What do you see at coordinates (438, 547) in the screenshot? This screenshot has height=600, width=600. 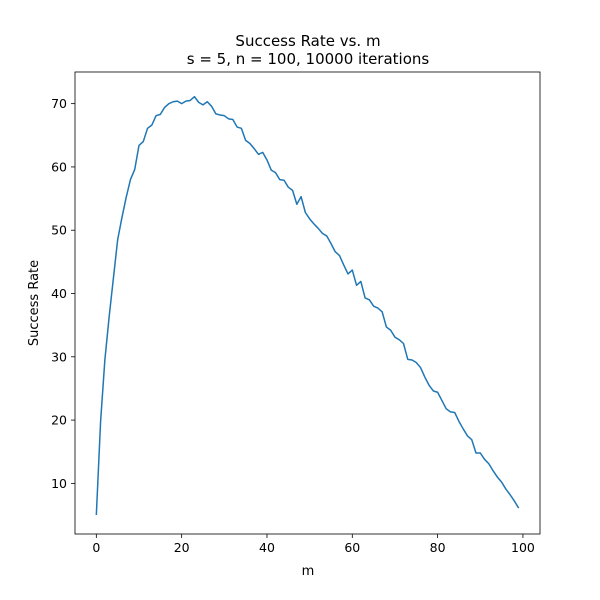 I see `x-tick-label-80: 80` at bounding box center [438, 547].